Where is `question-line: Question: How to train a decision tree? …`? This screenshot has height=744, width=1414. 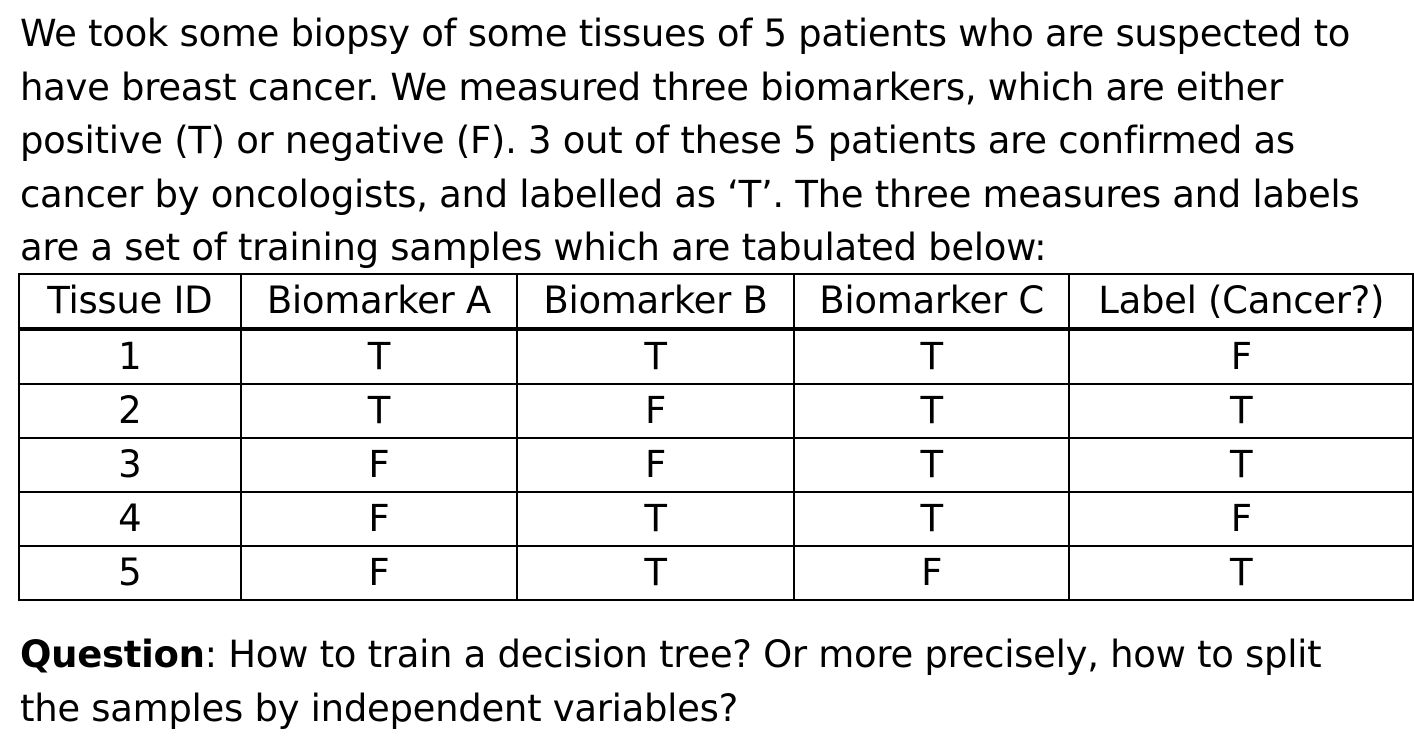
question-line: Question: How to train a decision tree? … is located at coordinates (671, 655).